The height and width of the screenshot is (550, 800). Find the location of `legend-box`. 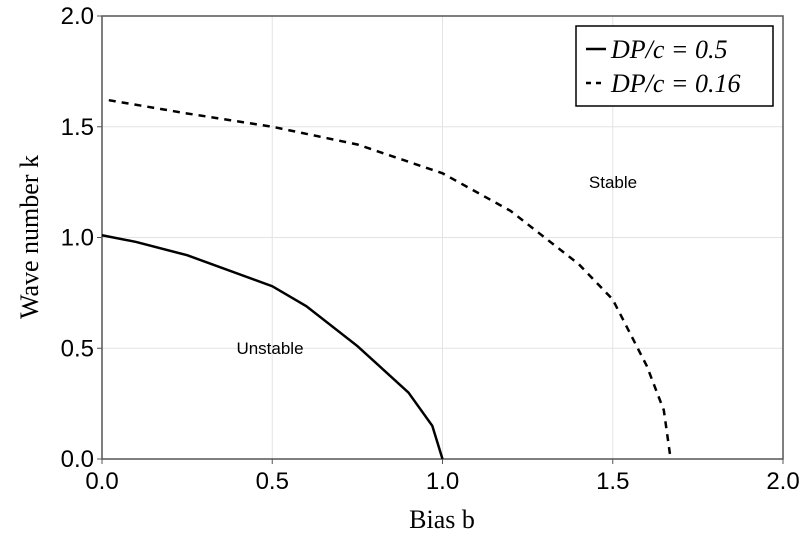

legend-box is located at coordinates (674, 66).